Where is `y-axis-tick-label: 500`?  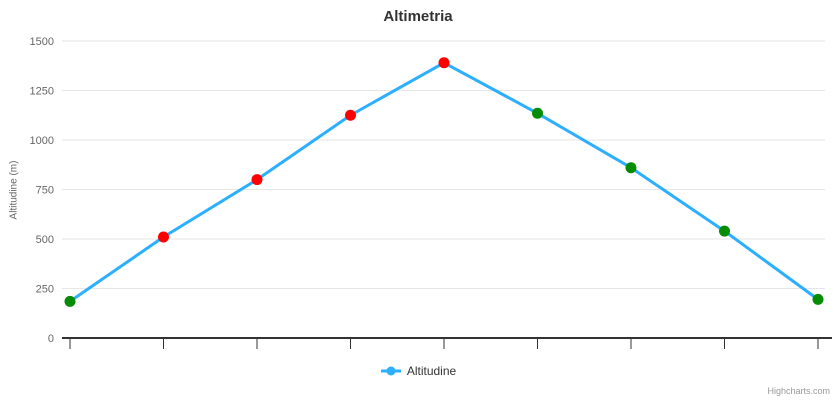 y-axis-tick-label: 500 is located at coordinates (45, 240).